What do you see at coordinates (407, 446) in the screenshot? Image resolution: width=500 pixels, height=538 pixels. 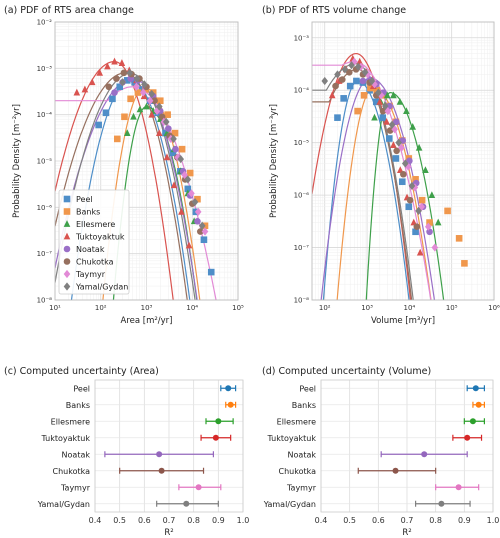 I see `plot-frame` at bounding box center [407, 446].